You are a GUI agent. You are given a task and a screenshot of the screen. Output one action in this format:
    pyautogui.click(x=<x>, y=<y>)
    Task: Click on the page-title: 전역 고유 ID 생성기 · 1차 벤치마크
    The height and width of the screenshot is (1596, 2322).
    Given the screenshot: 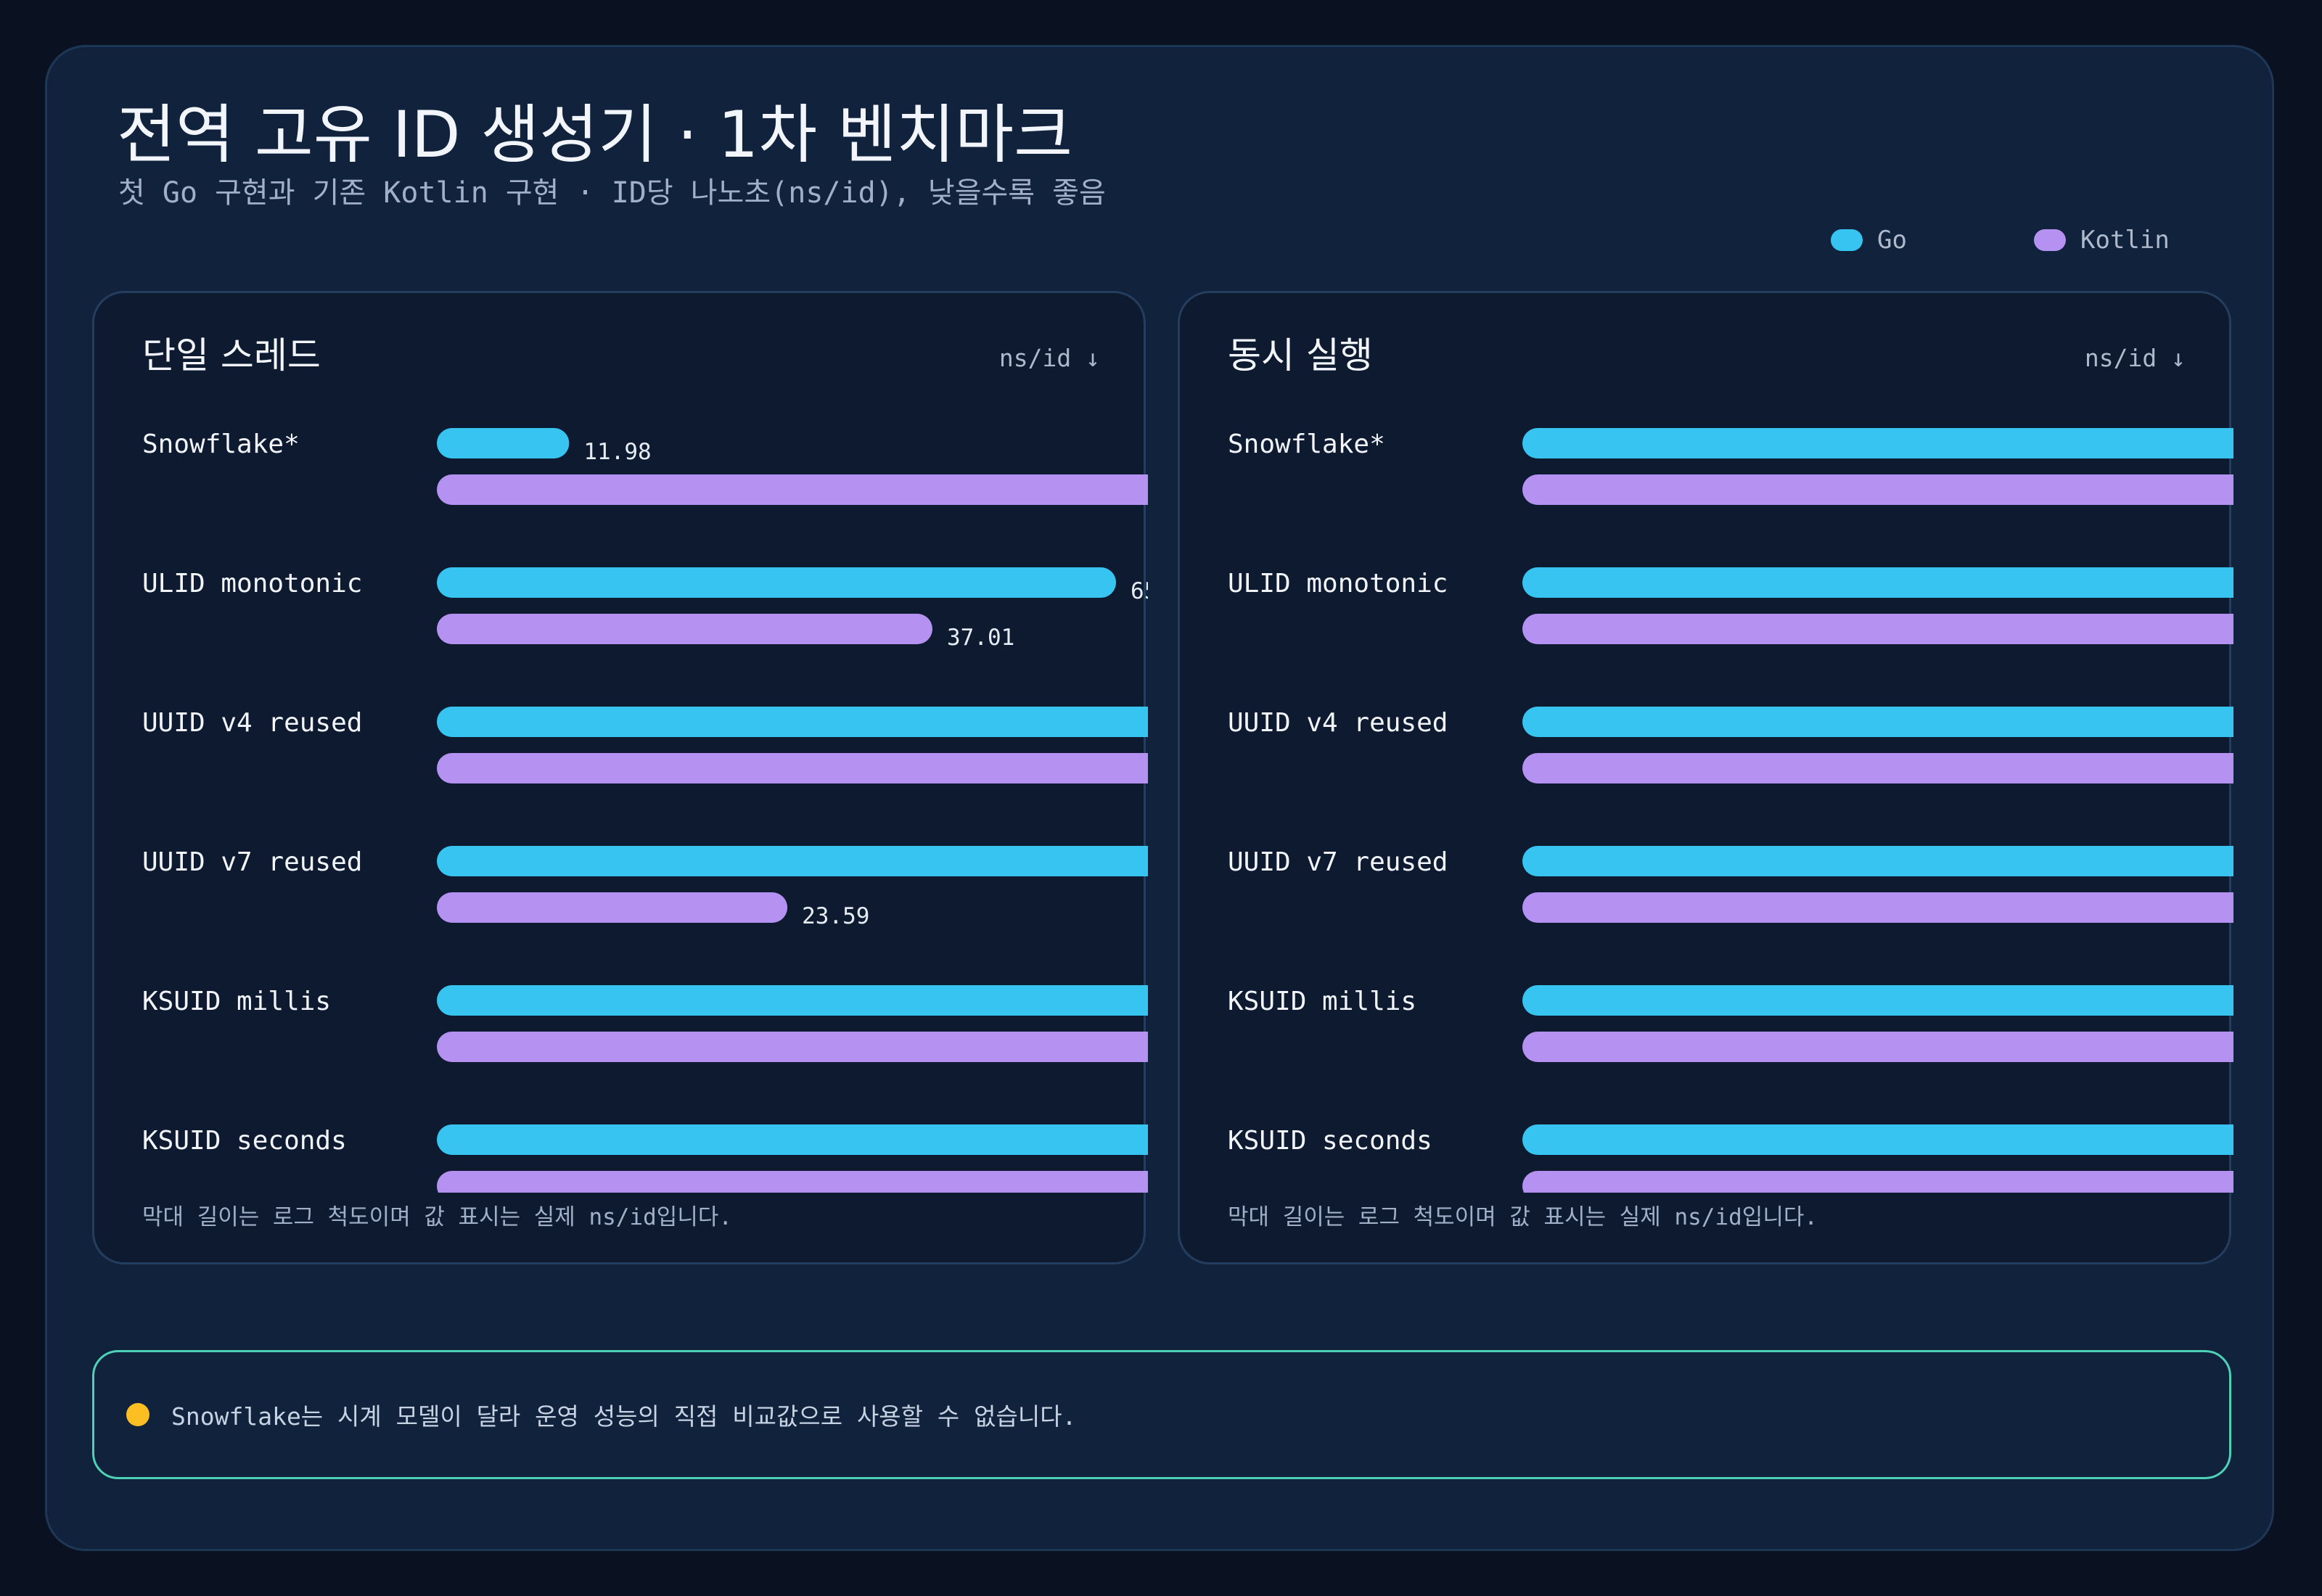 What is the action you would take?
    pyautogui.click(x=595, y=134)
    